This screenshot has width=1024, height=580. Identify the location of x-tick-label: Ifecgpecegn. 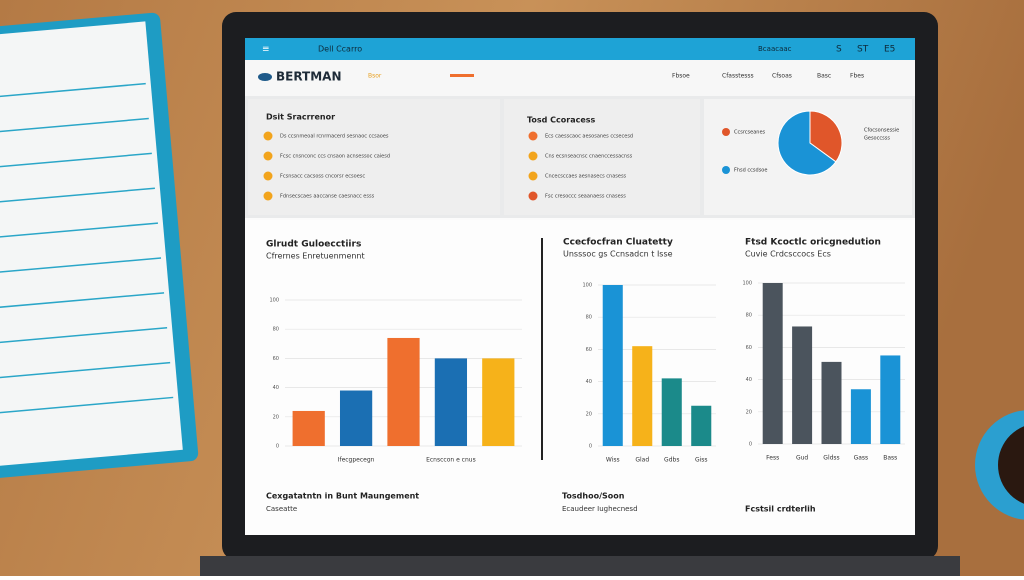
(356, 460).